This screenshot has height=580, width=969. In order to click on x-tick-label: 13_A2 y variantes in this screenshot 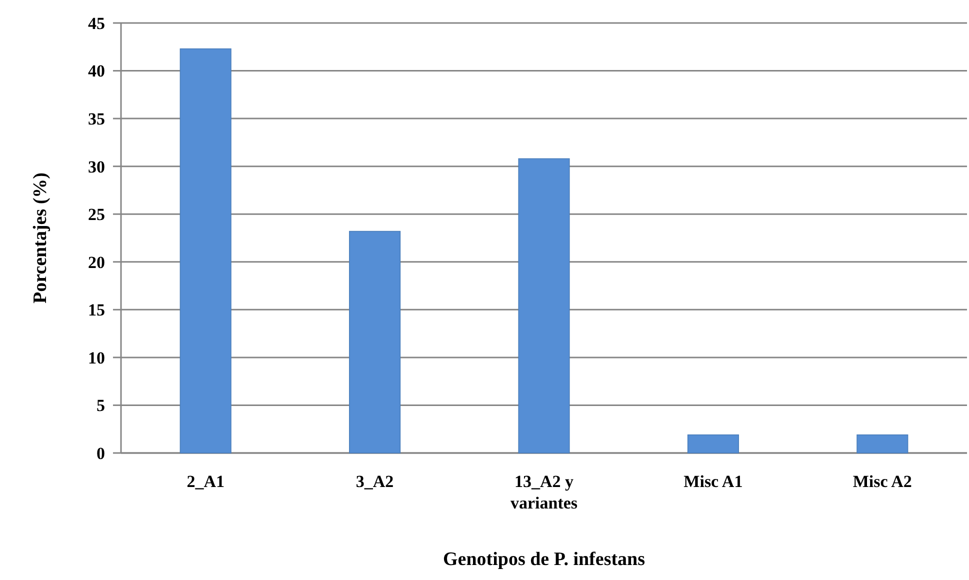, I will do `click(544, 492)`.